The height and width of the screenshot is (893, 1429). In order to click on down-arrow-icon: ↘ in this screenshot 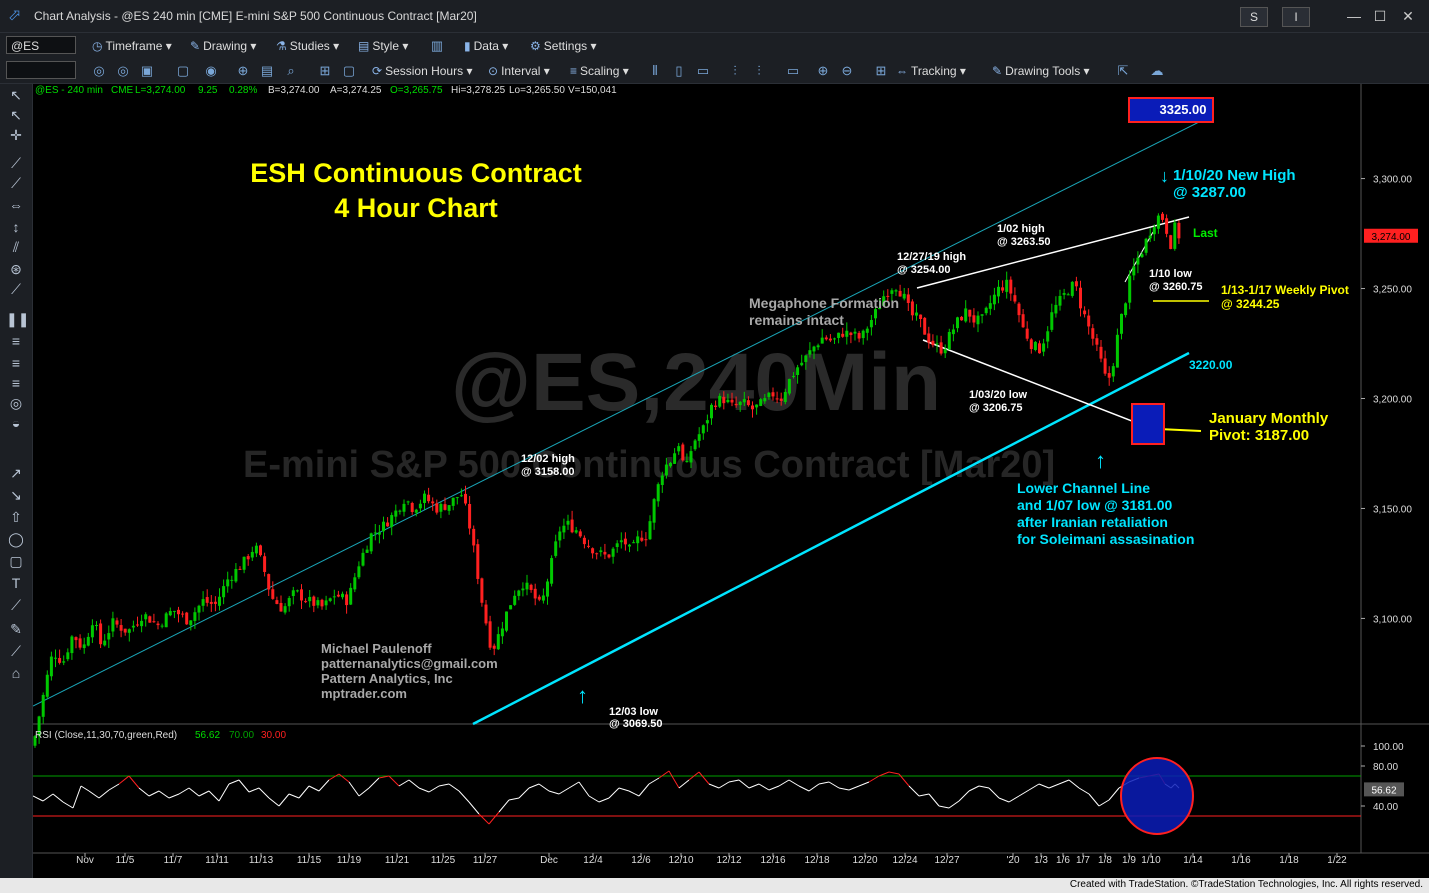, I will do `click(16, 495)`.